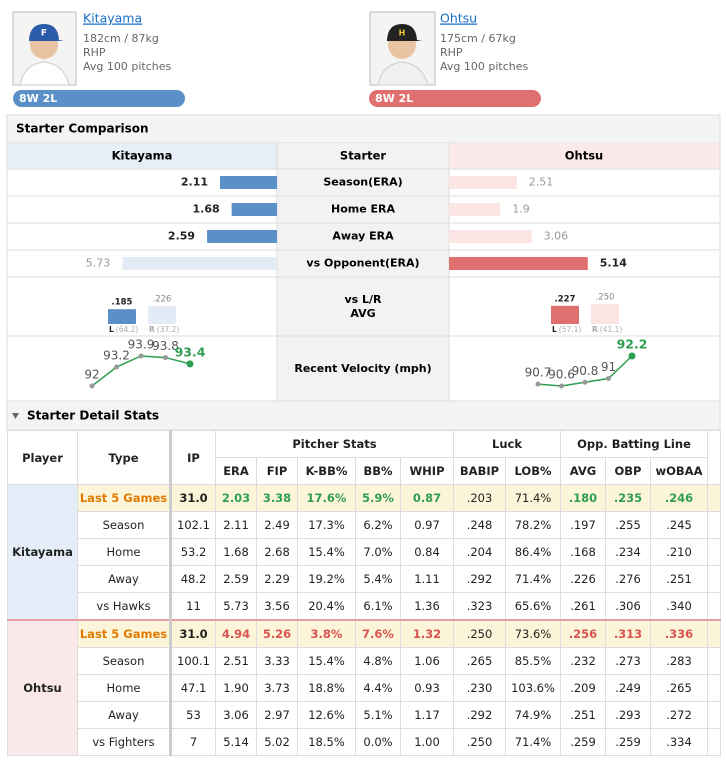  What do you see at coordinates (628, 471) in the screenshot?
I see `column-header: OBP` at bounding box center [628, 471].